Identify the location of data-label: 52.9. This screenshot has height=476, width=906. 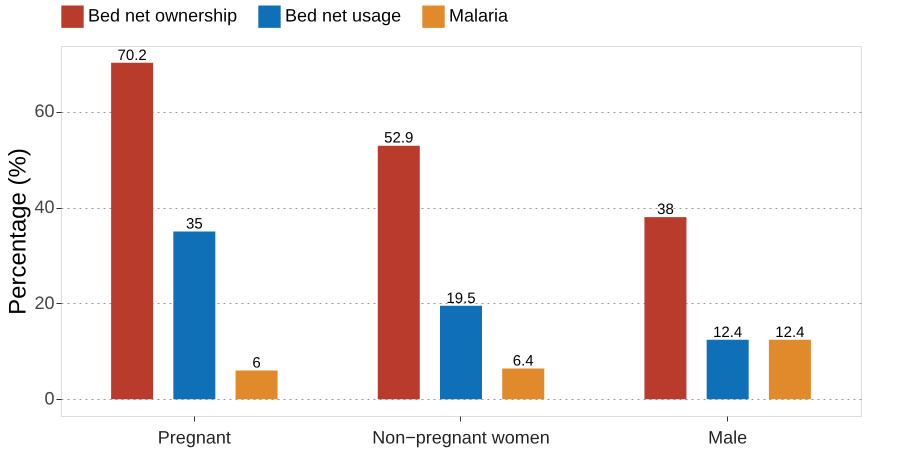
(399, 138).